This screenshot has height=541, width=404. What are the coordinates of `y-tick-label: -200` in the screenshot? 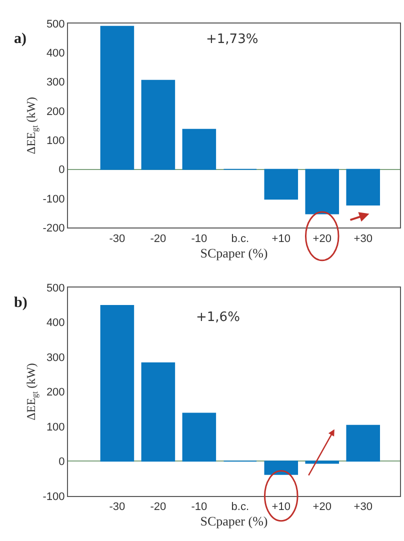 It's located at (53, 228).